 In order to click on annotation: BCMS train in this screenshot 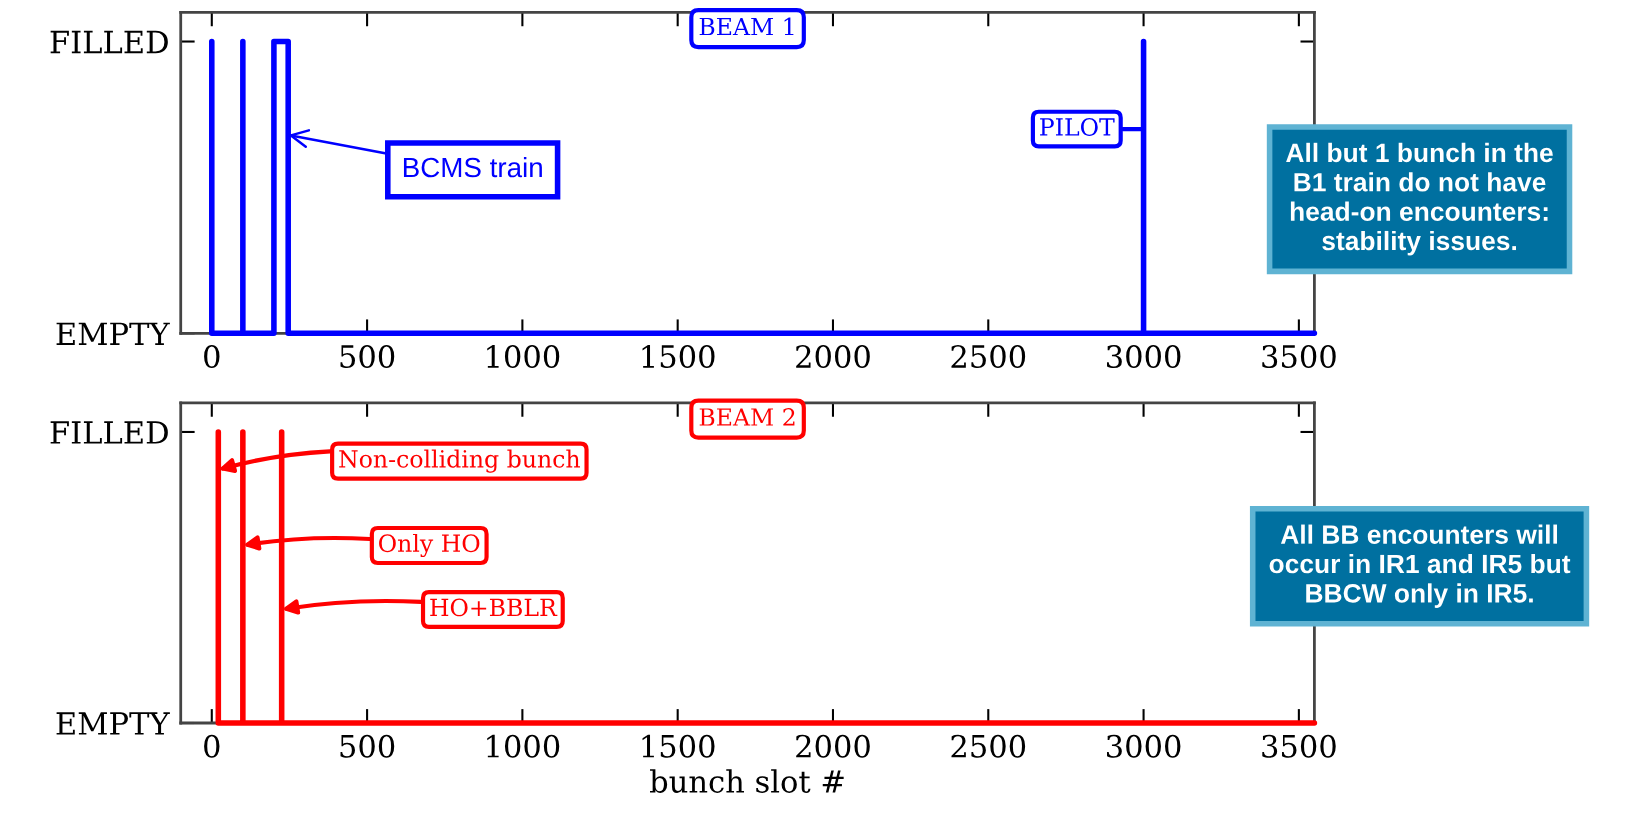, I will do `click(472, 167)`.